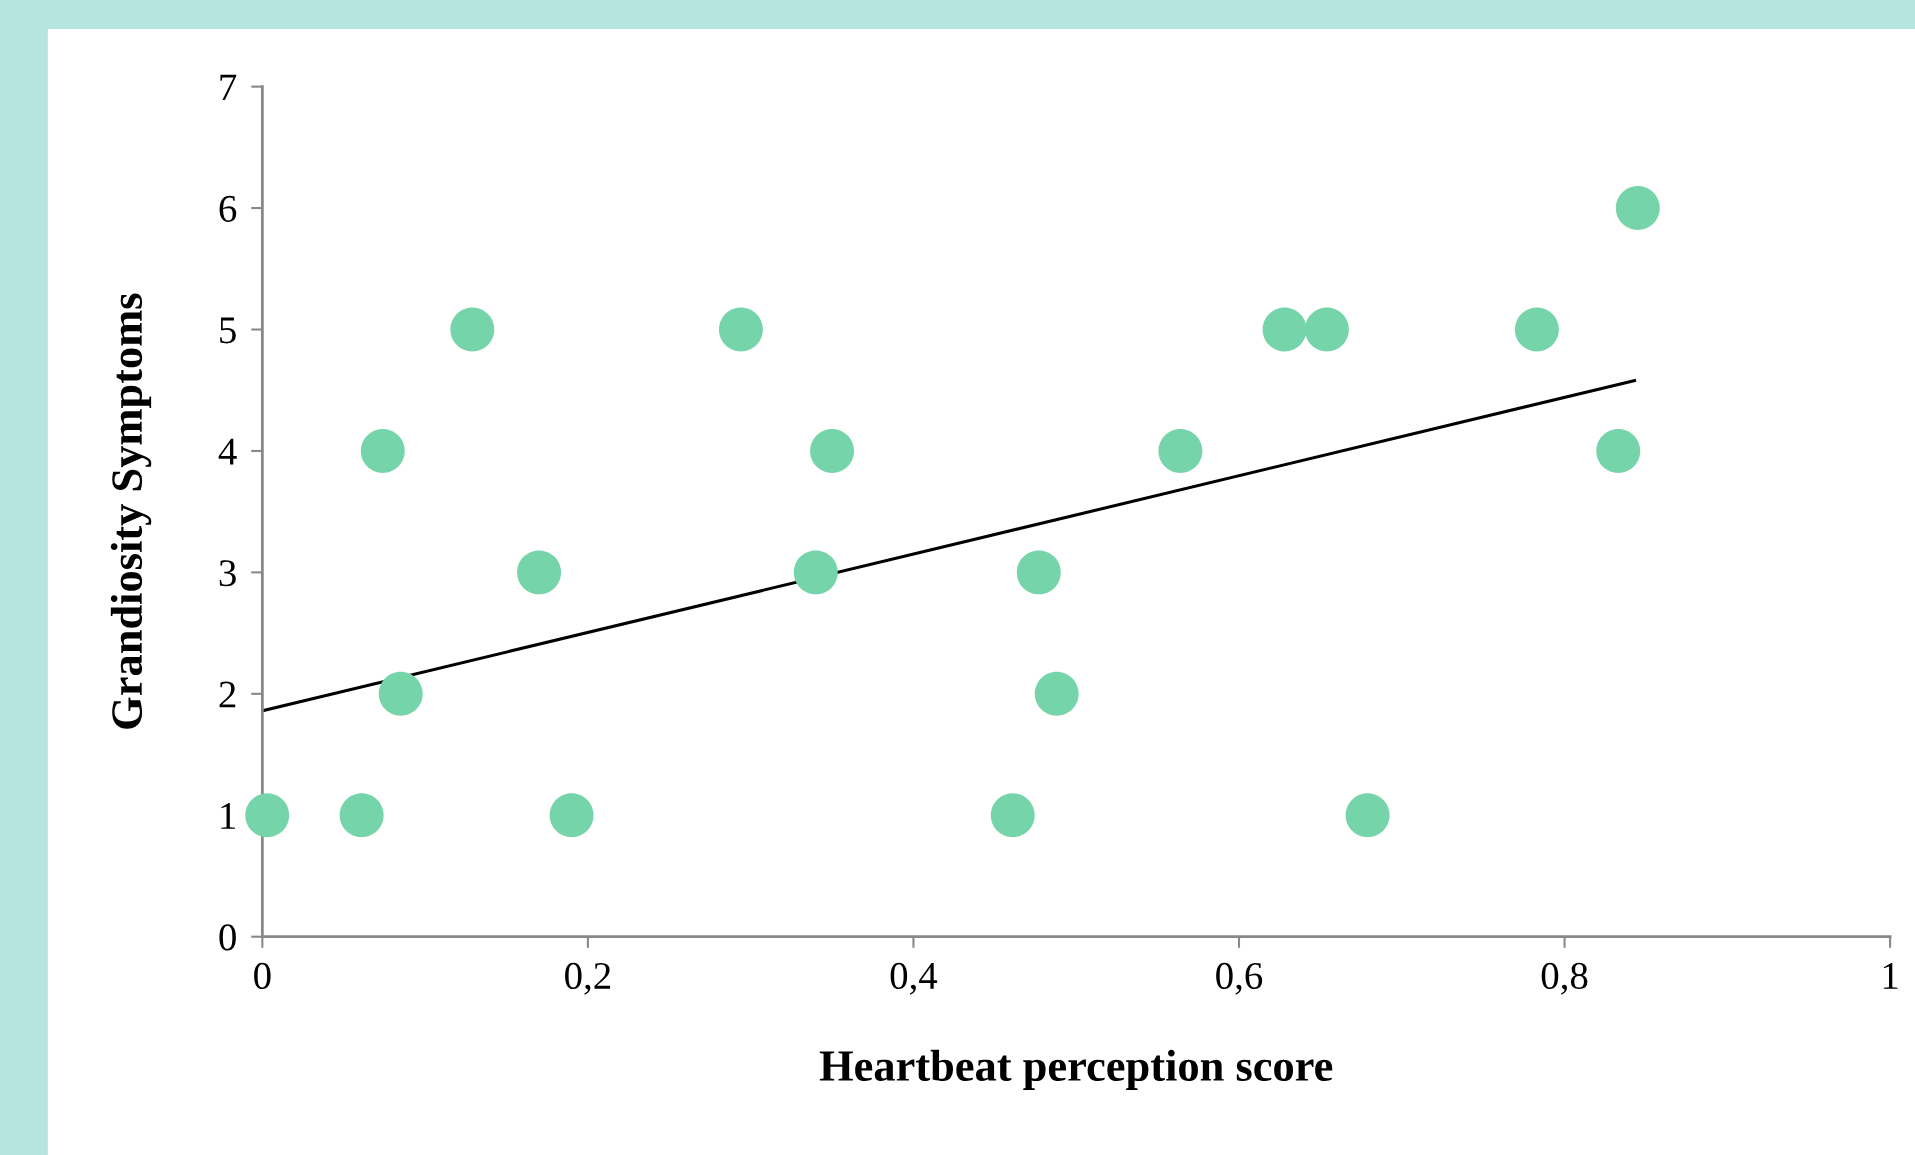 The image size is (1915, 1155). I want to click on y-tick-label: 2, so click(227, 694).